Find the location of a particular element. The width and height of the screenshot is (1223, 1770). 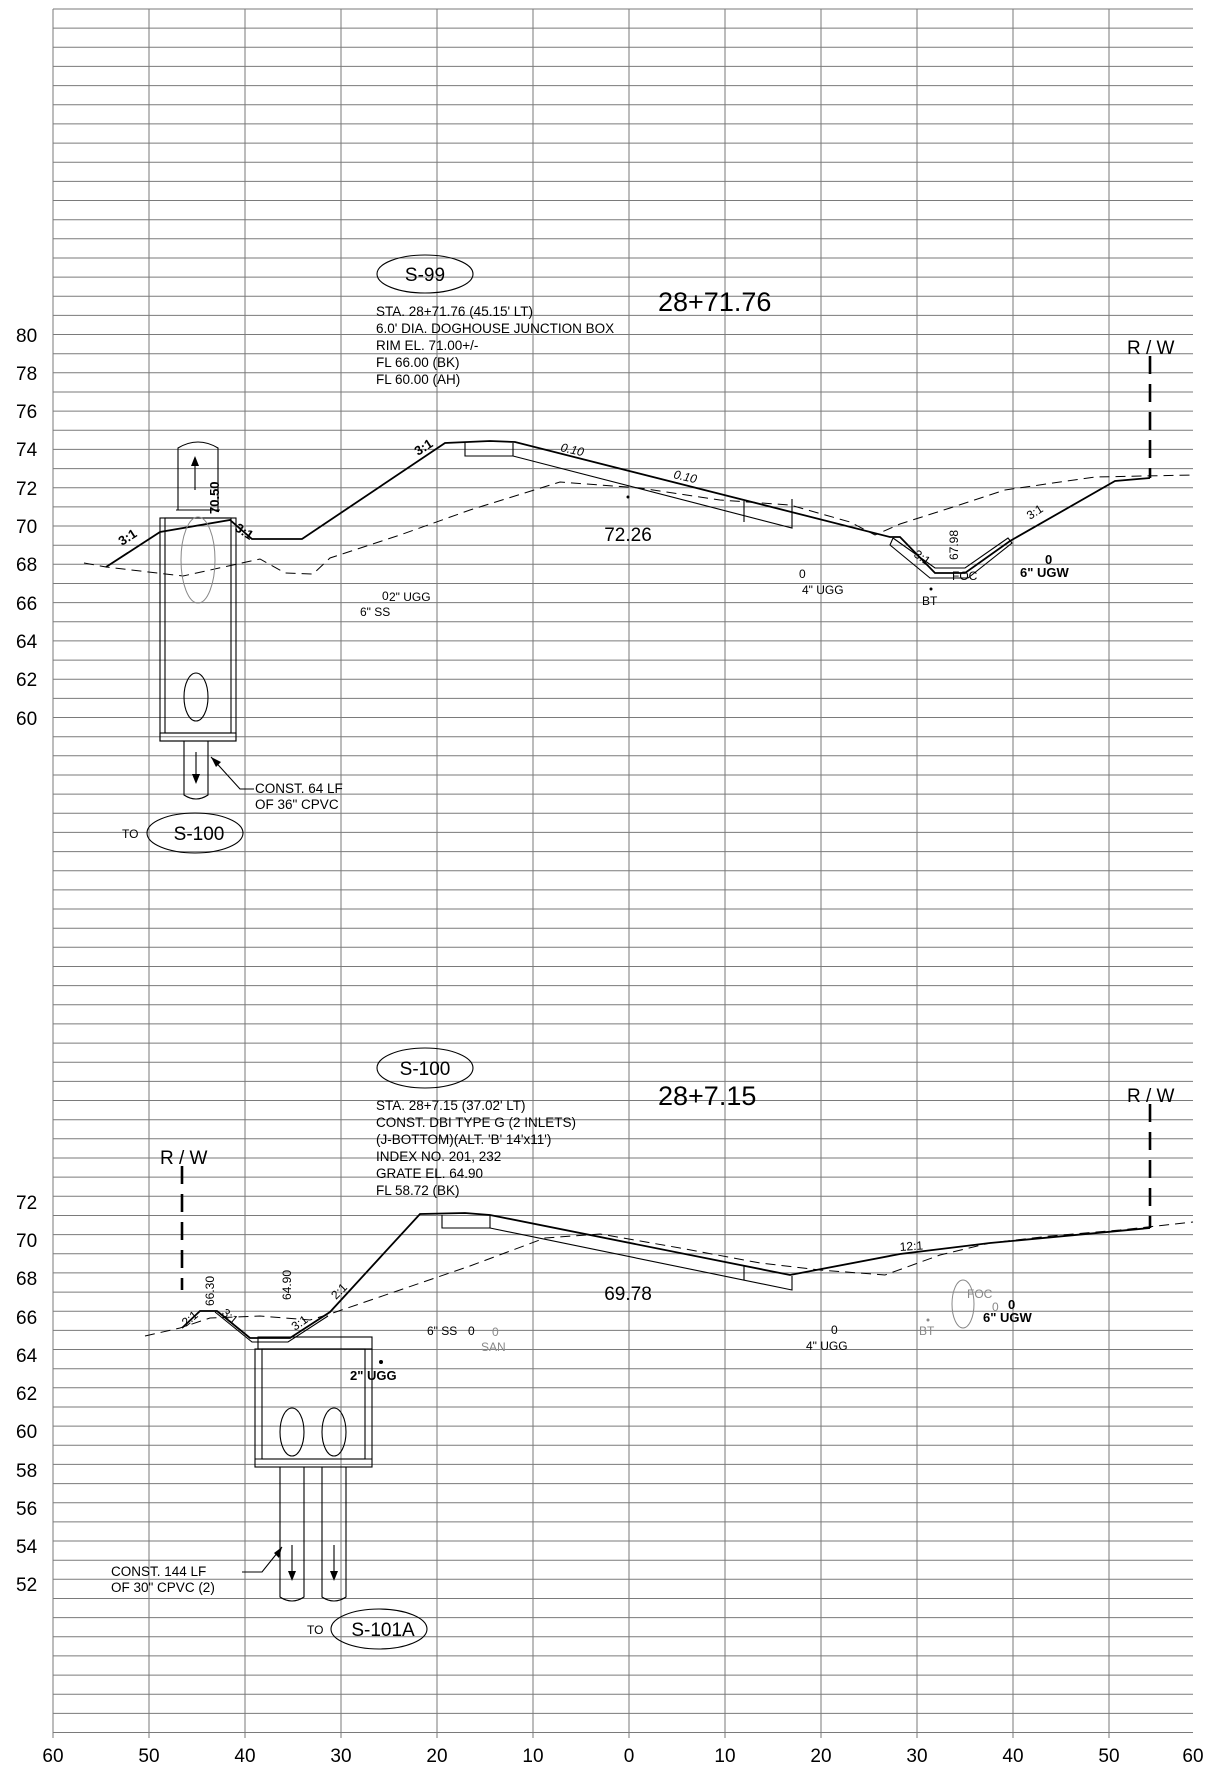

x-tick-label: 10 is located at coordinates (724, 1756).